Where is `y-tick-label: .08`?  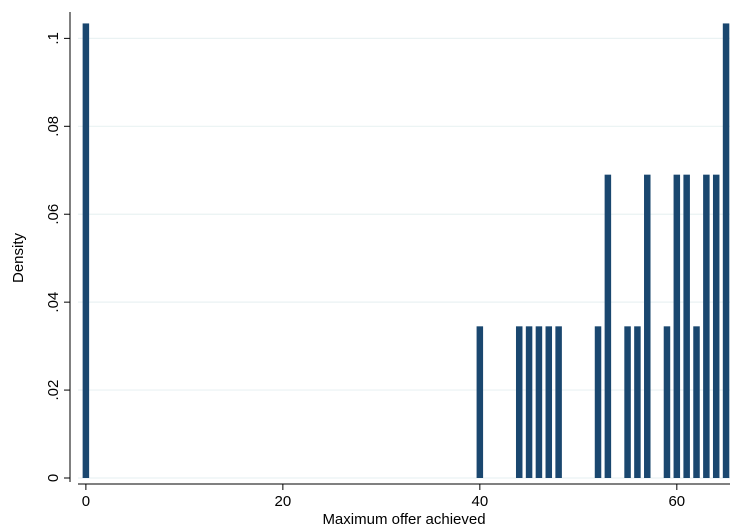 y-tick-label: .08 is located at coordinates (53, 126).